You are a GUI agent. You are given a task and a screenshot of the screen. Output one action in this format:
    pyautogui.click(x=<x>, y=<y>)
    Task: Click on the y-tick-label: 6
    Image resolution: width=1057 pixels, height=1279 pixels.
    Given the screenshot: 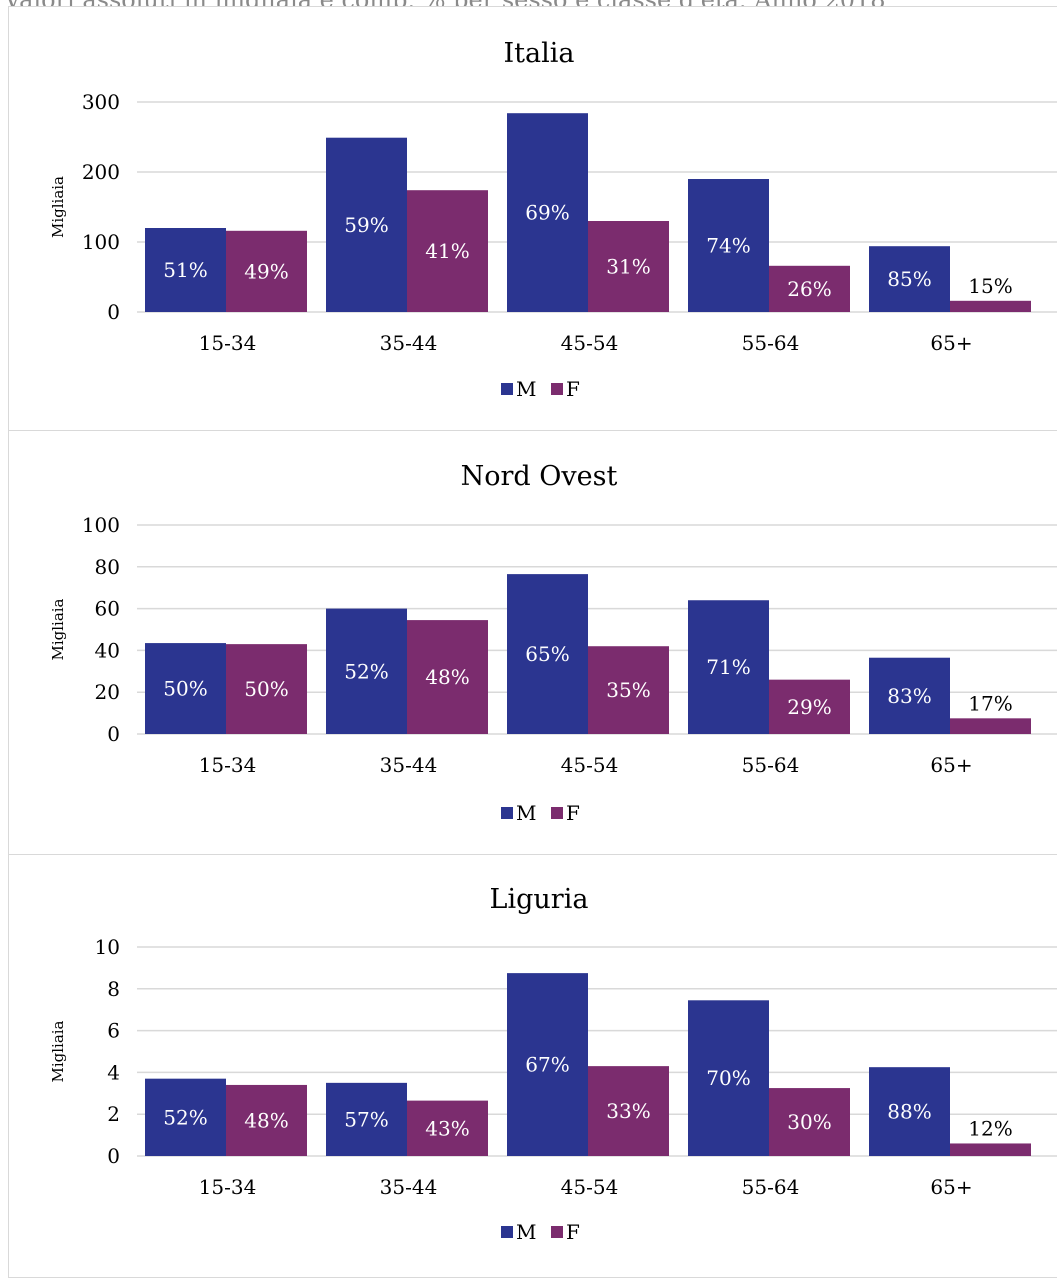 What is the action you would take?
    pyautogui.click(x=113, y=1031)
    